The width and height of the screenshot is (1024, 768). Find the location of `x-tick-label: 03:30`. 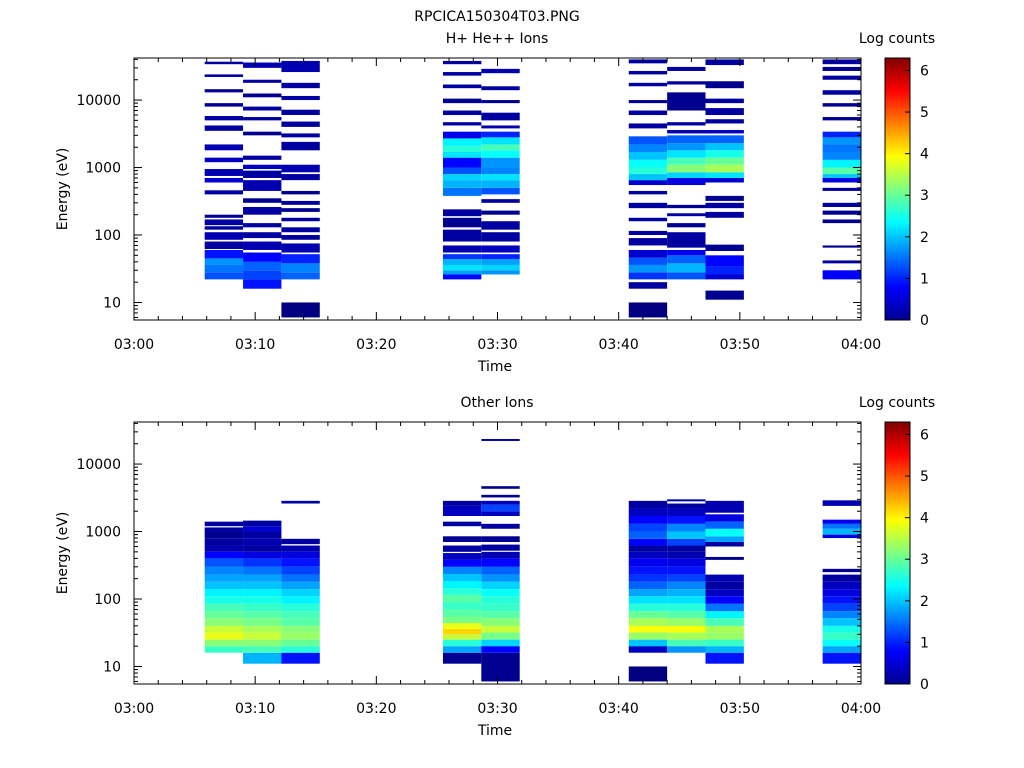

x-tick-label: 03:30 is located at coordinates (497, 345).